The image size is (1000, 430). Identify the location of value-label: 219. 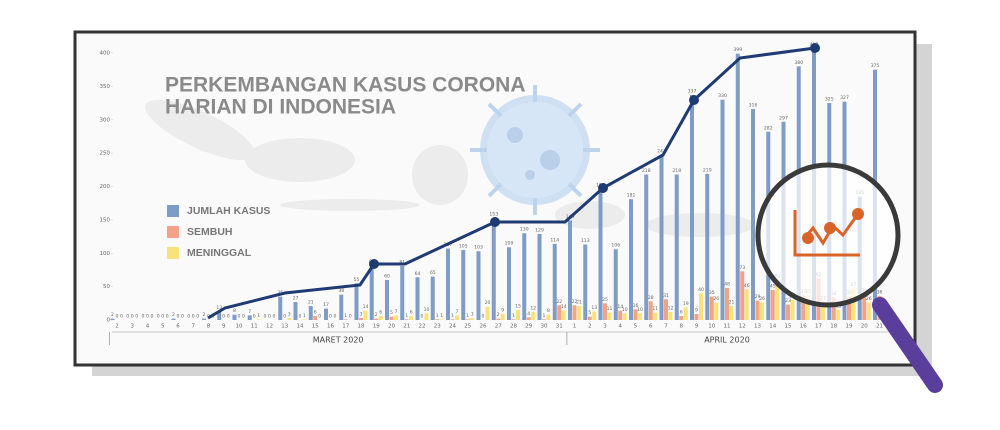
(707, 170).